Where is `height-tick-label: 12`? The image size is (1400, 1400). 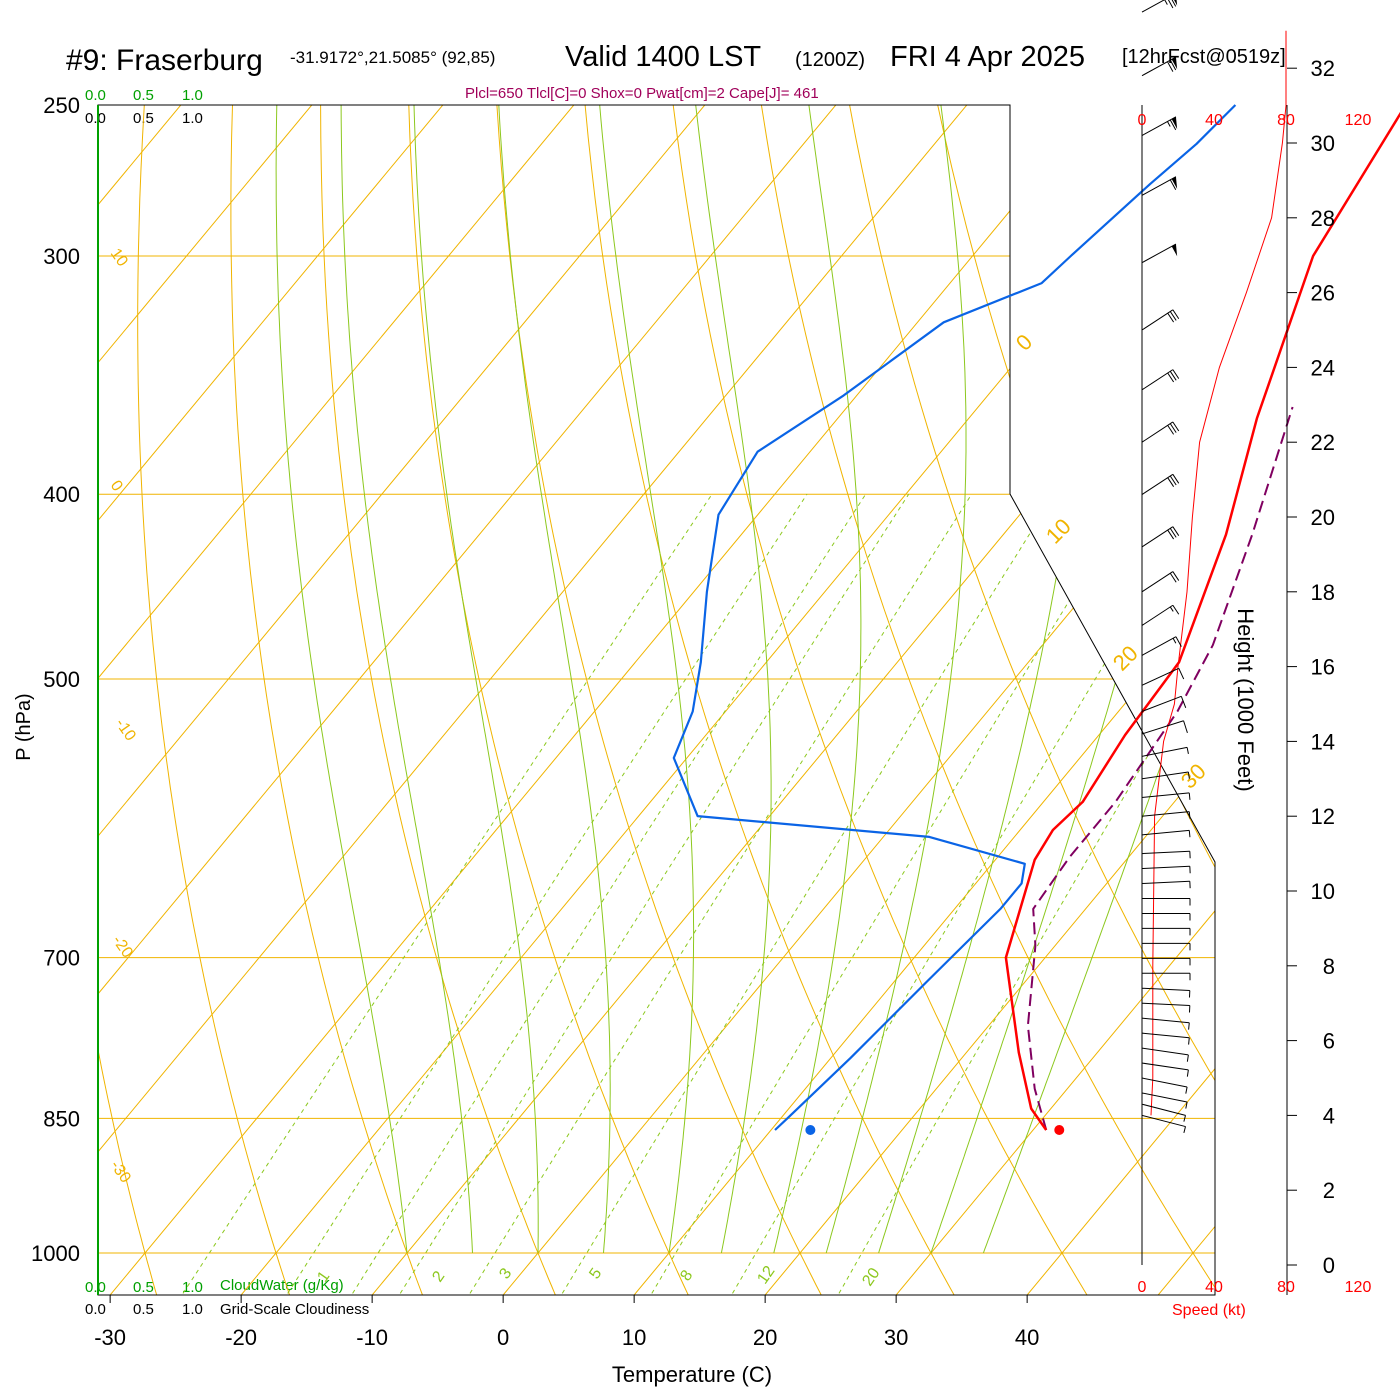
height-tick-label: 12 is located at coordinates (1323, 816).